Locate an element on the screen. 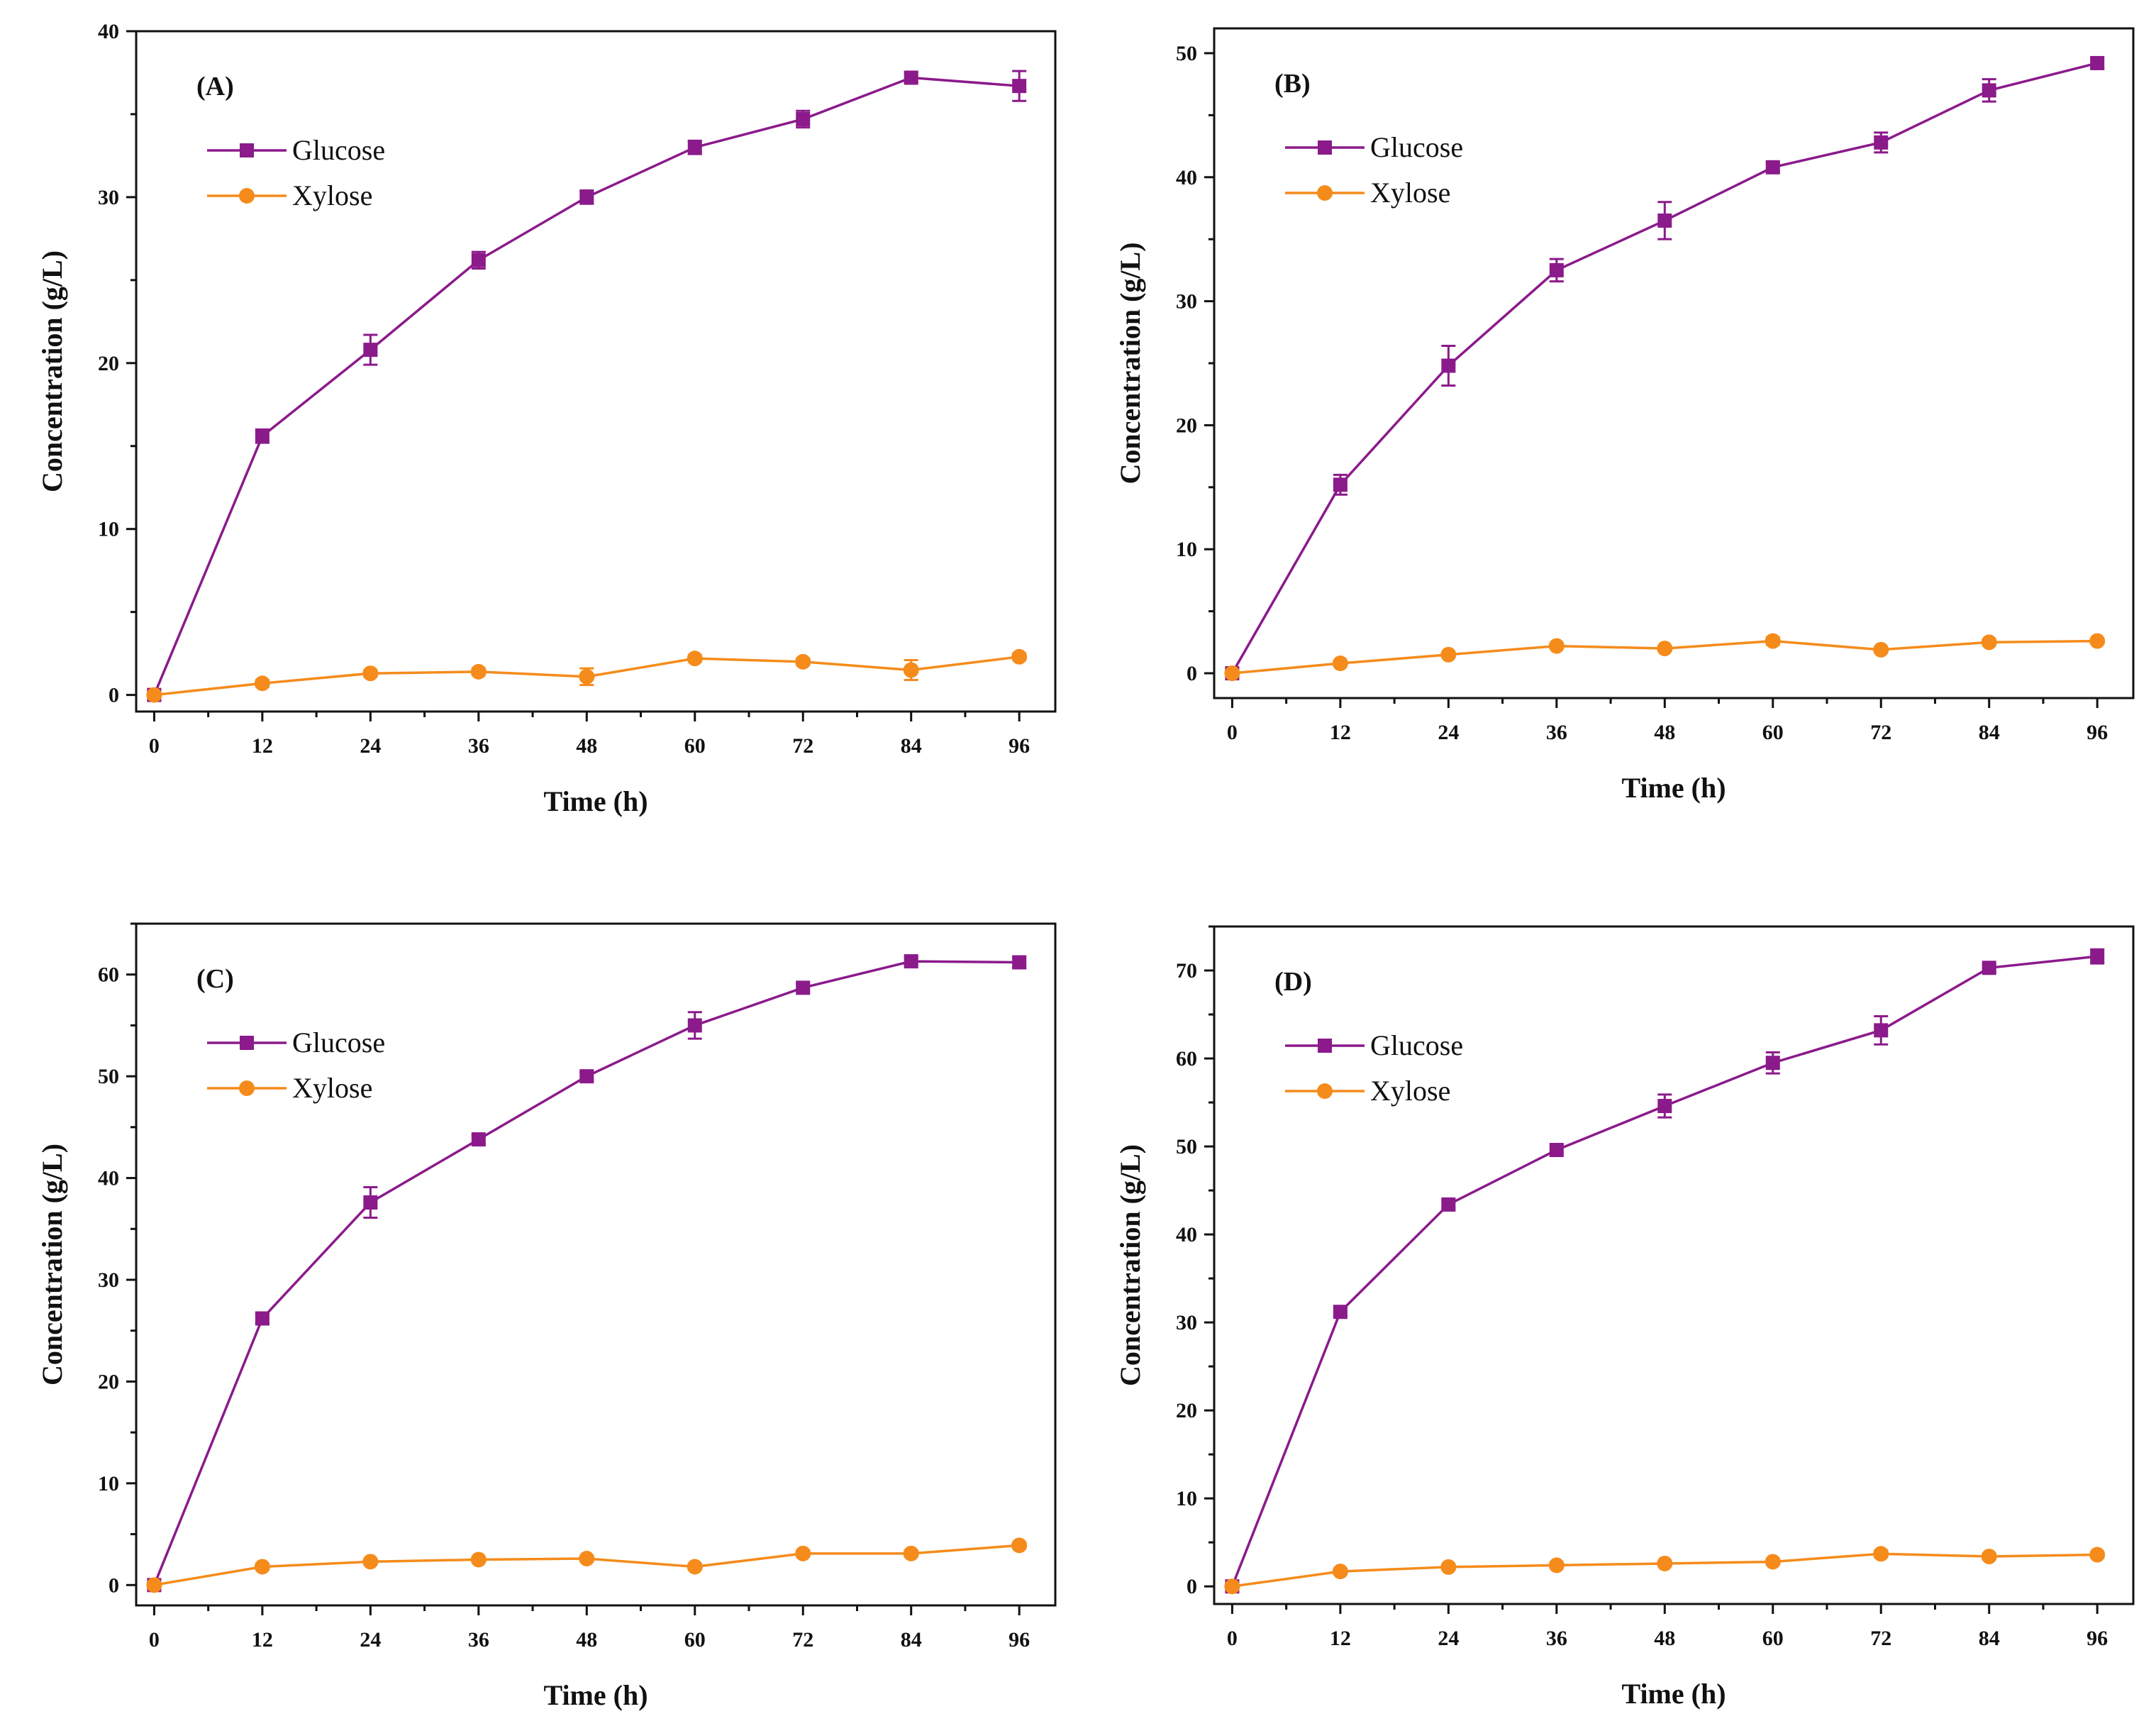 This screenshot has width=2156, height=1726. y-tick-label: 60 is located at coordinates (1186, 1059).